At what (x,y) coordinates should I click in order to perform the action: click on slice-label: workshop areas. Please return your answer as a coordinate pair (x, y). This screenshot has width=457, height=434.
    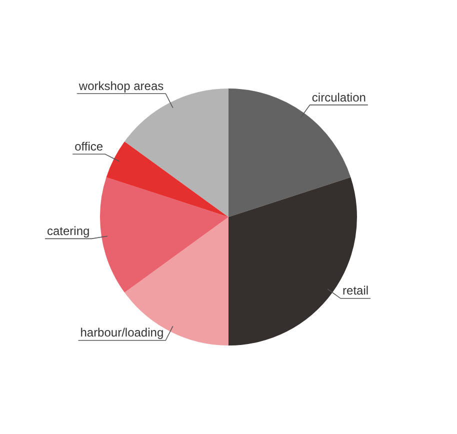
    Looking at the image, I should click on (121, 85).